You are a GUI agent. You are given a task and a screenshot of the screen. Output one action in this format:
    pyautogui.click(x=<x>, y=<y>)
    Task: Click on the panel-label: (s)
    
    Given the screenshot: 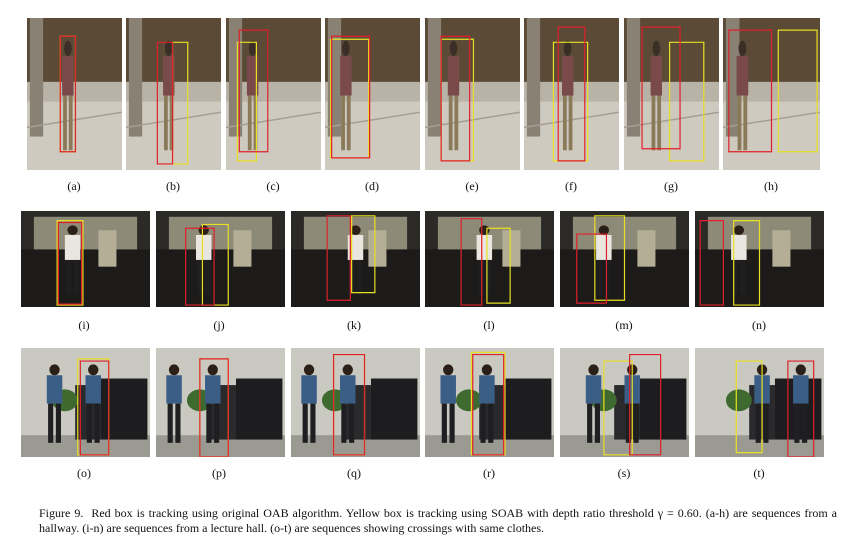 What is the action you would take?
    pyautogui.click(x=624, y=473)
    